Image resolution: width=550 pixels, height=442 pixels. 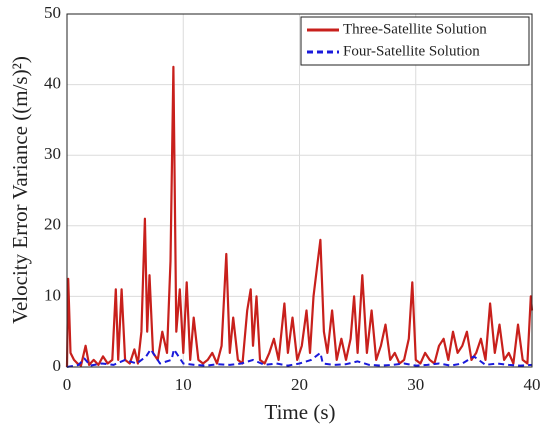 I want to click on x-tick-label: 20, so click(x=299, y=384).